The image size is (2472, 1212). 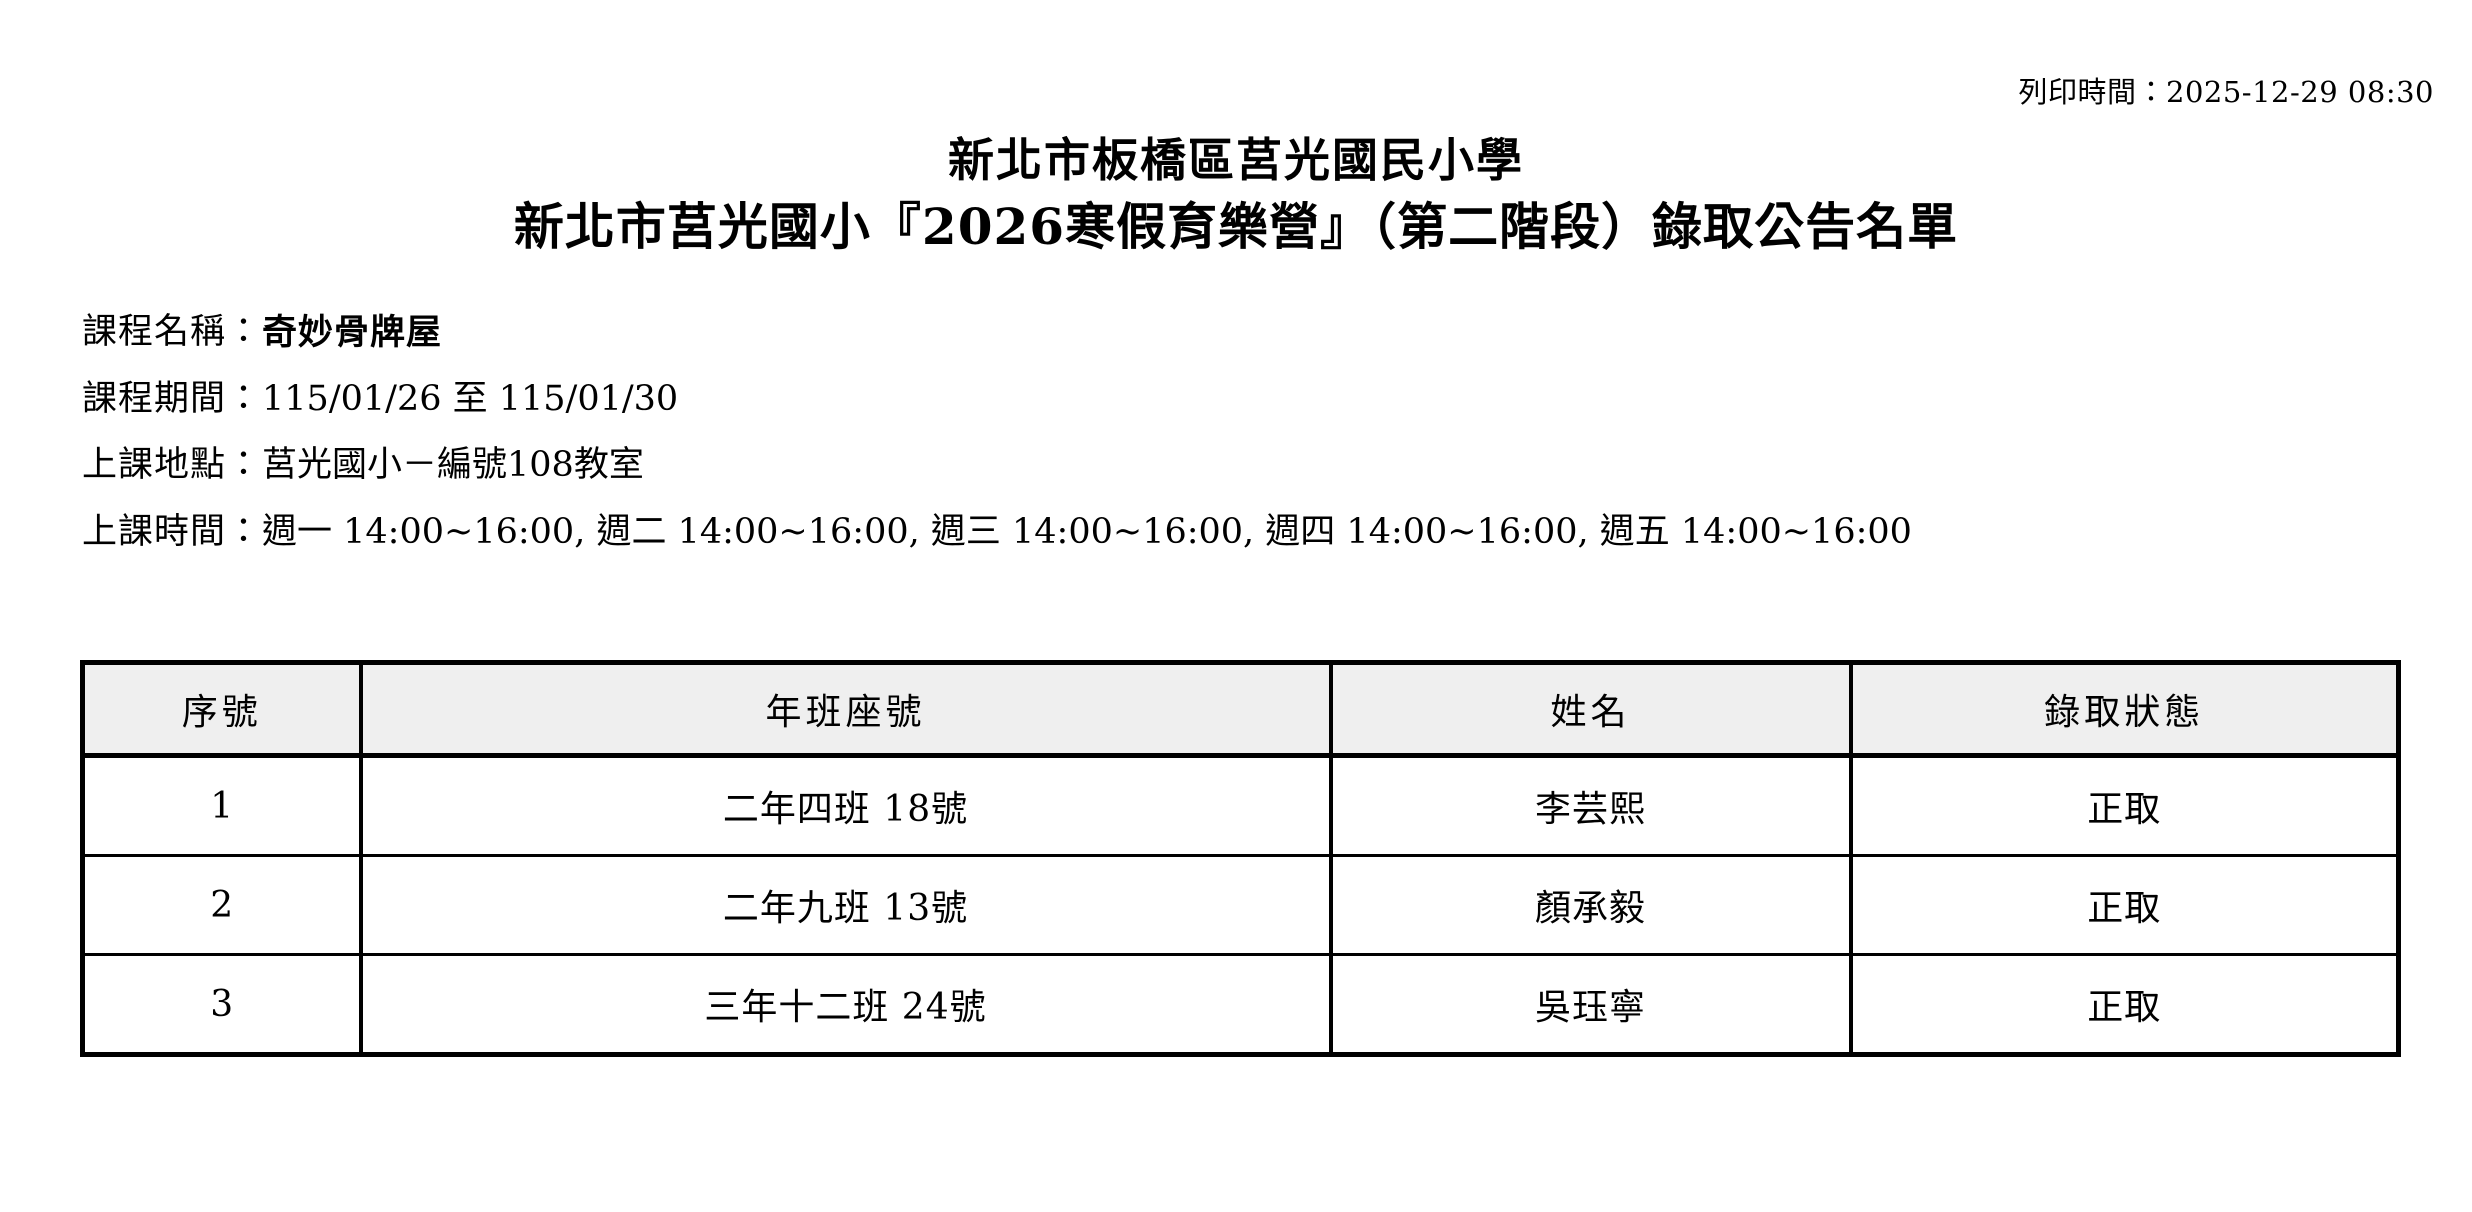 What do you see at coordinates (1591, 710) in the screenshot?
I see `column-header-name: 姓名` at bounding box center [1591, 710].